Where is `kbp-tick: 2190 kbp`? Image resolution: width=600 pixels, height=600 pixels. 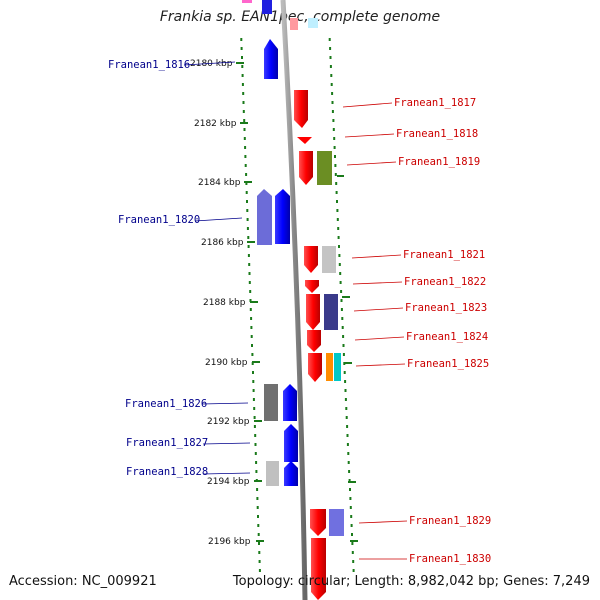
kbp-tick: 2190 kbp is located at coordinates (226, 363).